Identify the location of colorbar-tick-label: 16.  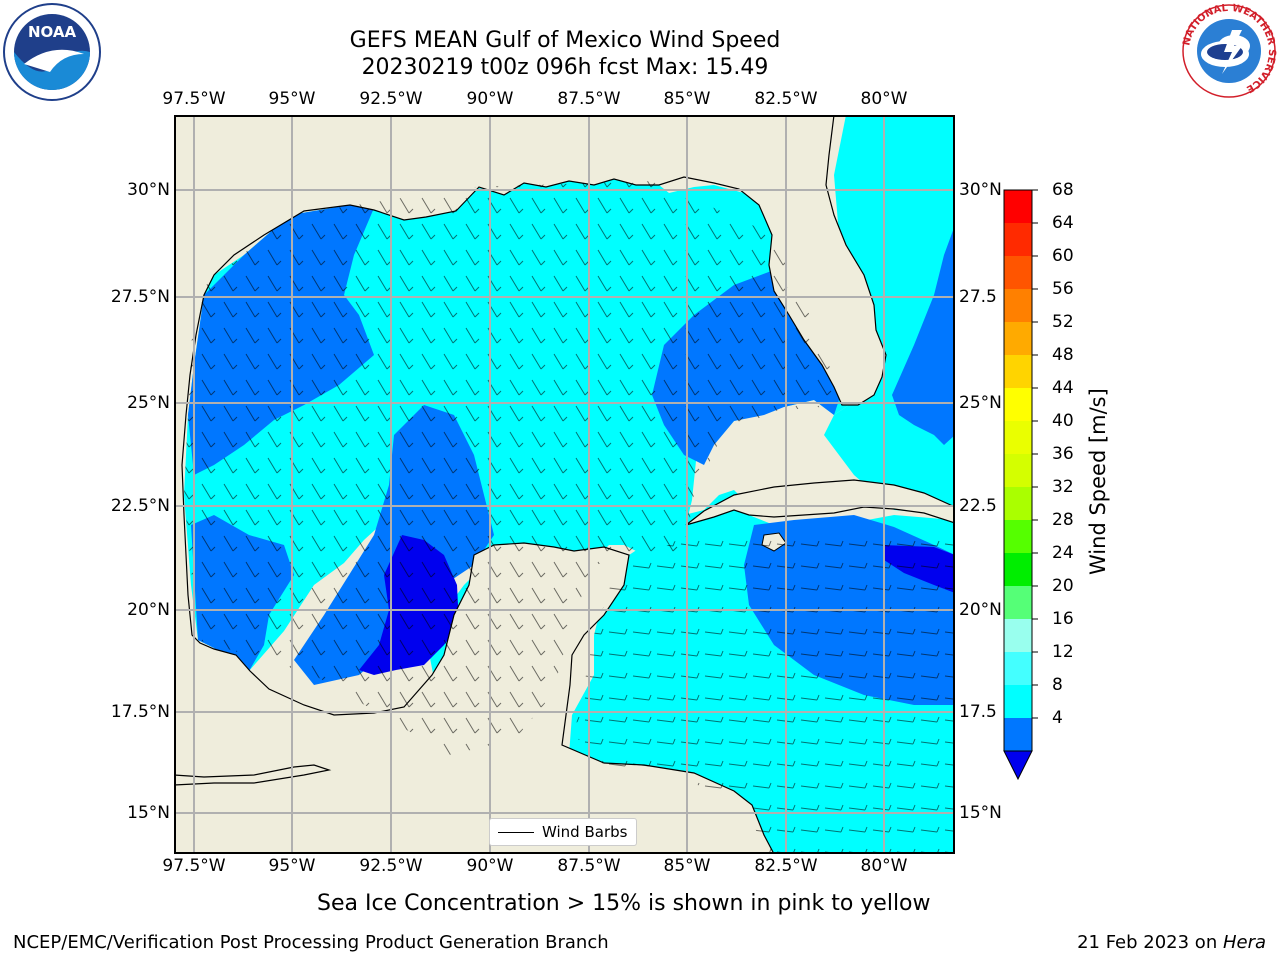
(1063, 619).